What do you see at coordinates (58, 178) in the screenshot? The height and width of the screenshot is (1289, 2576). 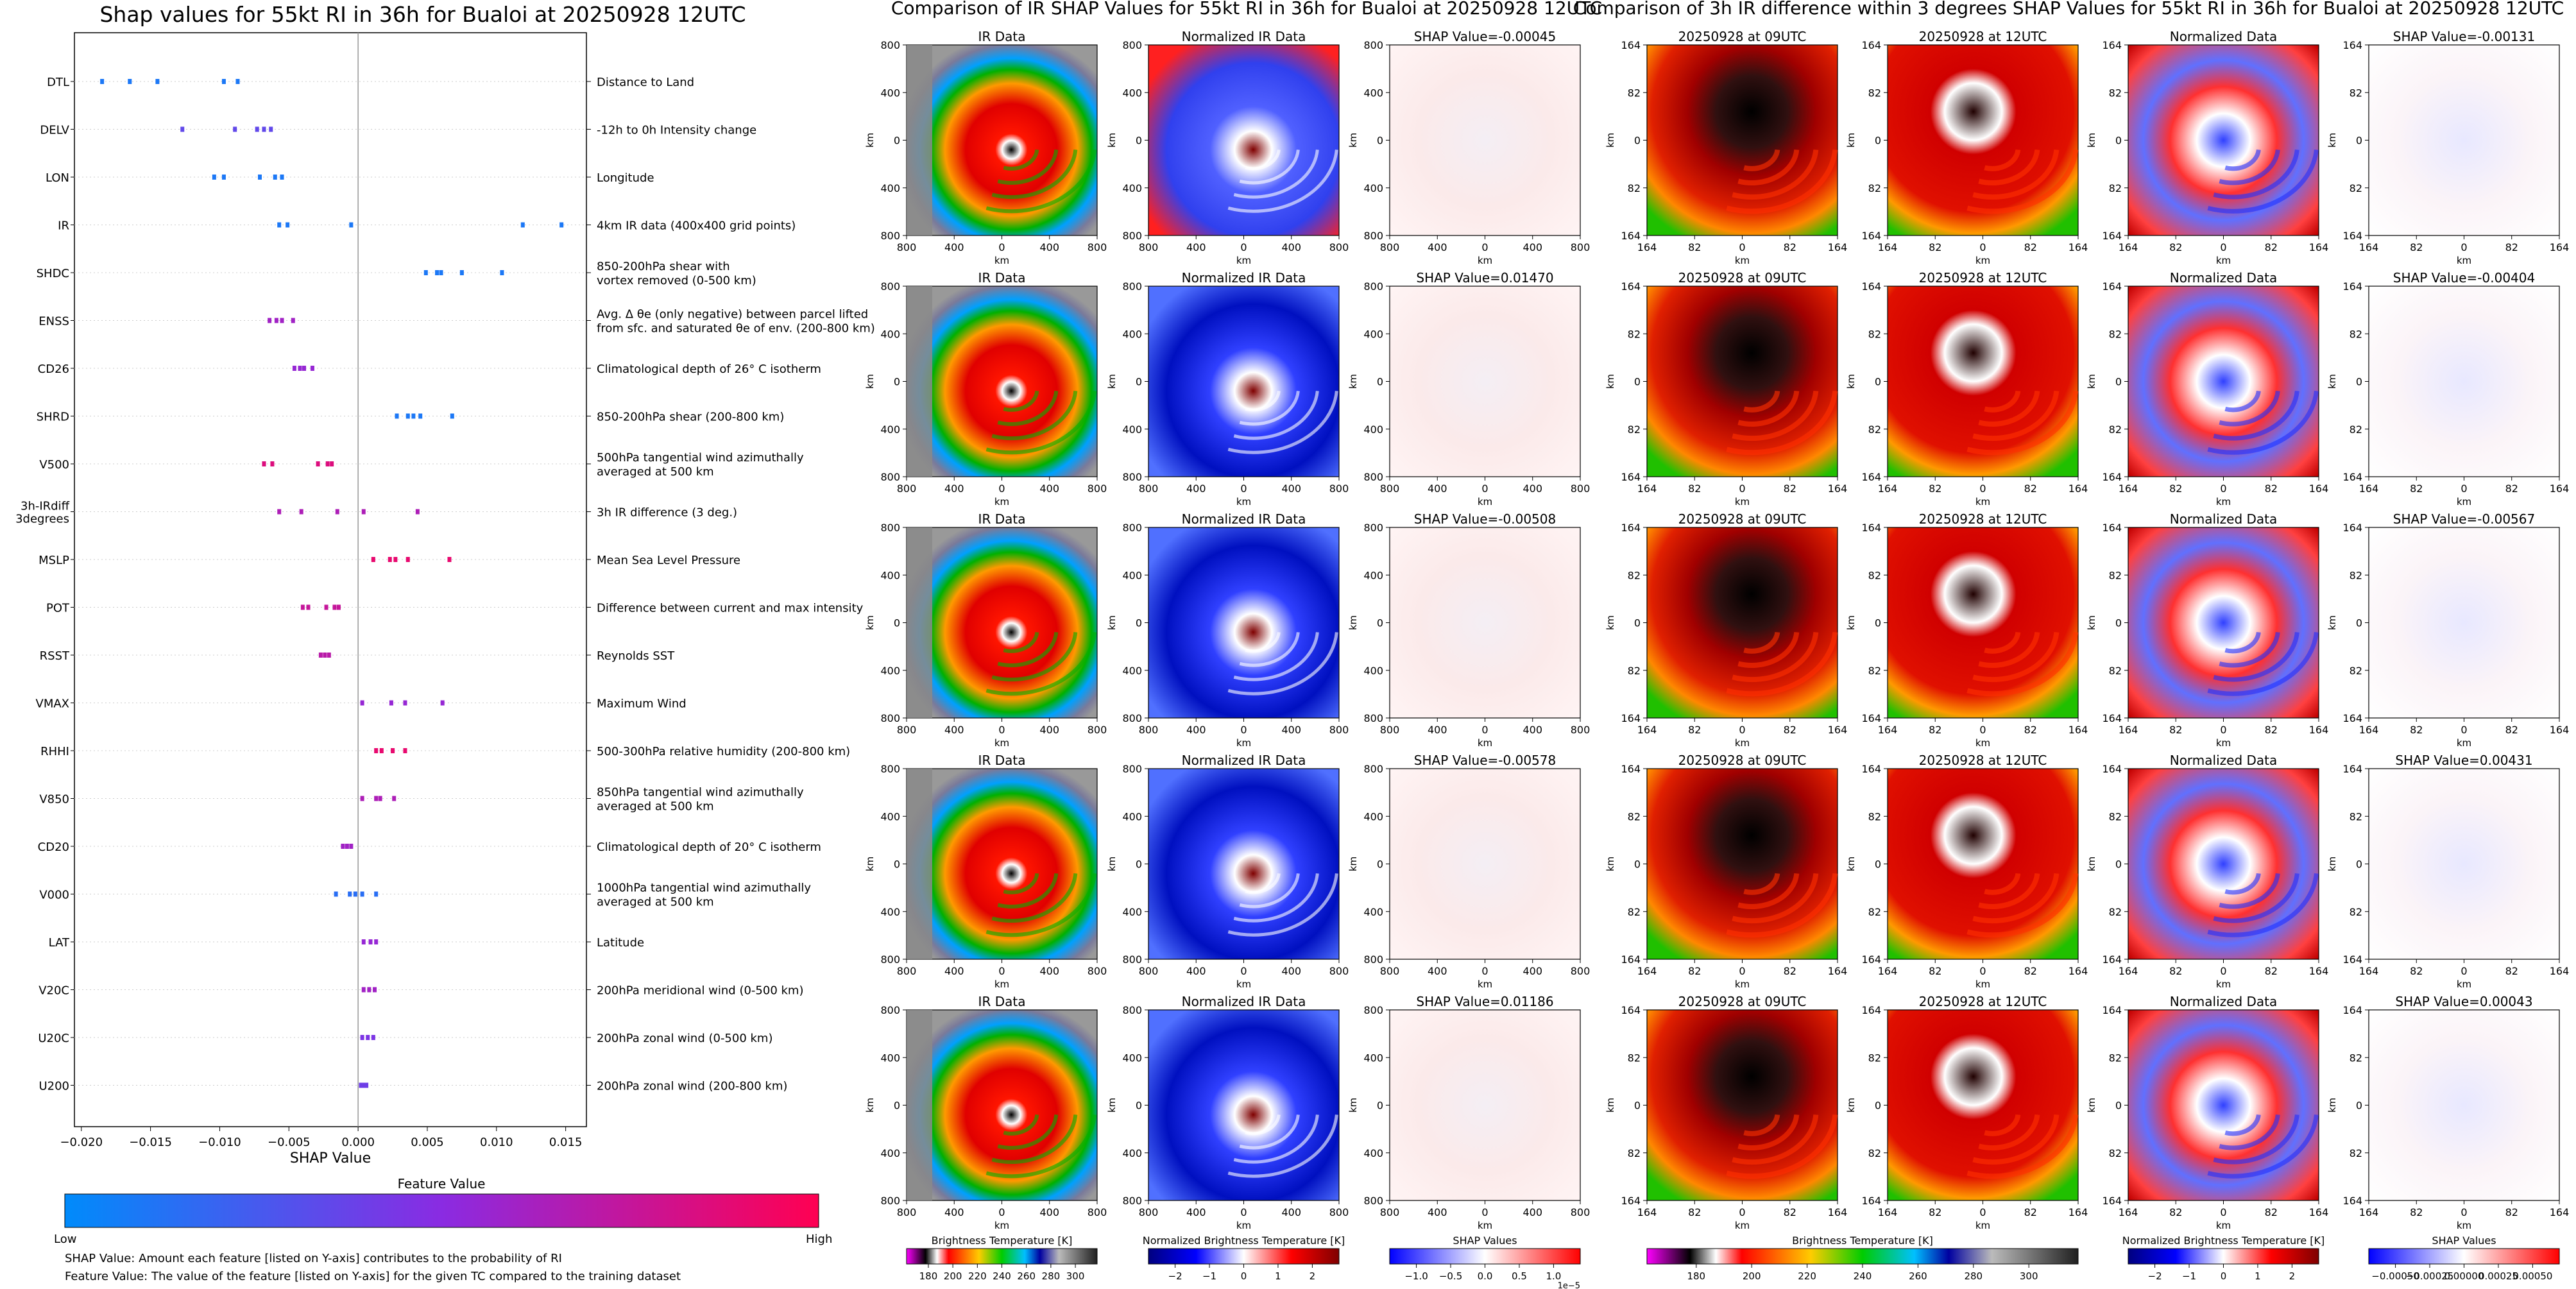 I see `feature-name-label: LON` at bounding box center [58, 178].